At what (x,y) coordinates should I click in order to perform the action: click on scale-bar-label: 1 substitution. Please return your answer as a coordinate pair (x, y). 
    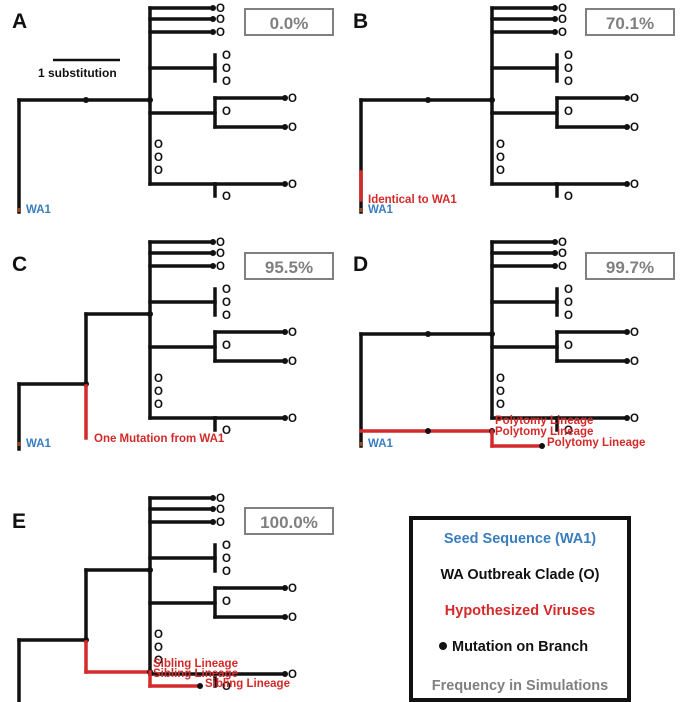
    Looking at the image, I should click on (77, 73).